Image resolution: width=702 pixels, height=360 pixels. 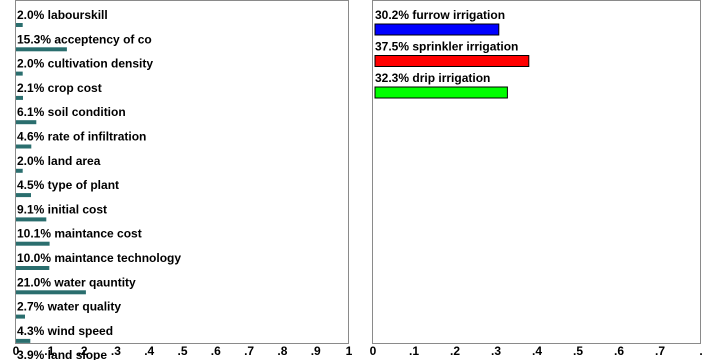 What do you see at coordinates (62, 15) in the screenshot?
I see `criteria-label: 2.0% labourskill` at bounding box center [62, 15].